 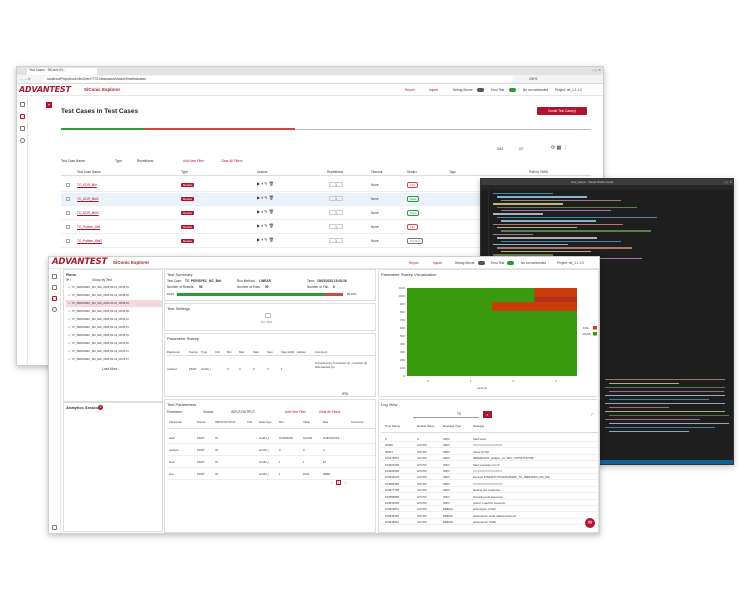 I want to click on y-tick-label: 1100, so click(x=402, y=288).